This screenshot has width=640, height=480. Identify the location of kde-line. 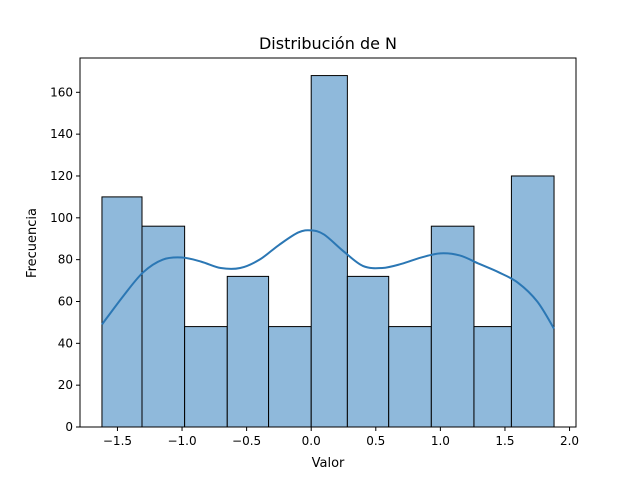
(328, 279).